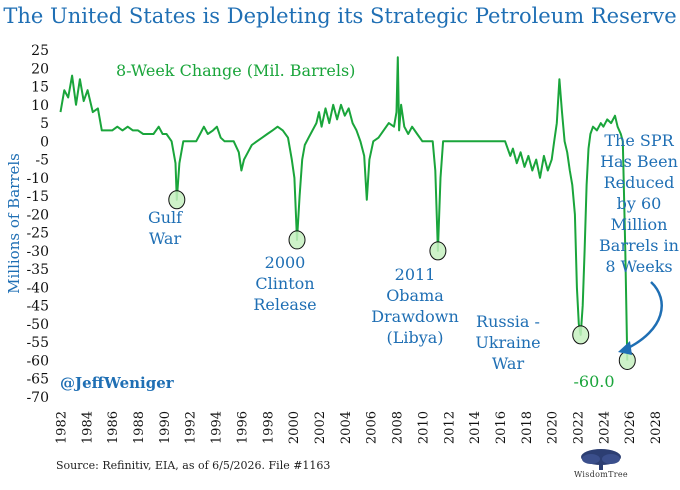 The image size is (680, 490). Describe the element at coordinates (639, 140) in the screenshot. I see `callout-label: The SPR` at that location.